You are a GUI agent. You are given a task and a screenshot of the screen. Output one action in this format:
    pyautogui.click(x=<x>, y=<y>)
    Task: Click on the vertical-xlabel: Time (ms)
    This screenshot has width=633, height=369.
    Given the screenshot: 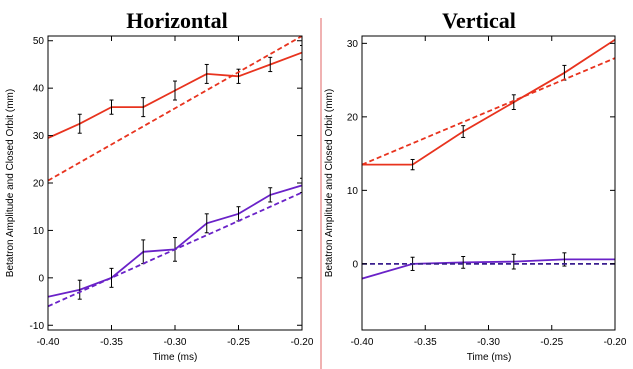 What is the action you would take?
    pyautogui.click(x=489, y=357)
    